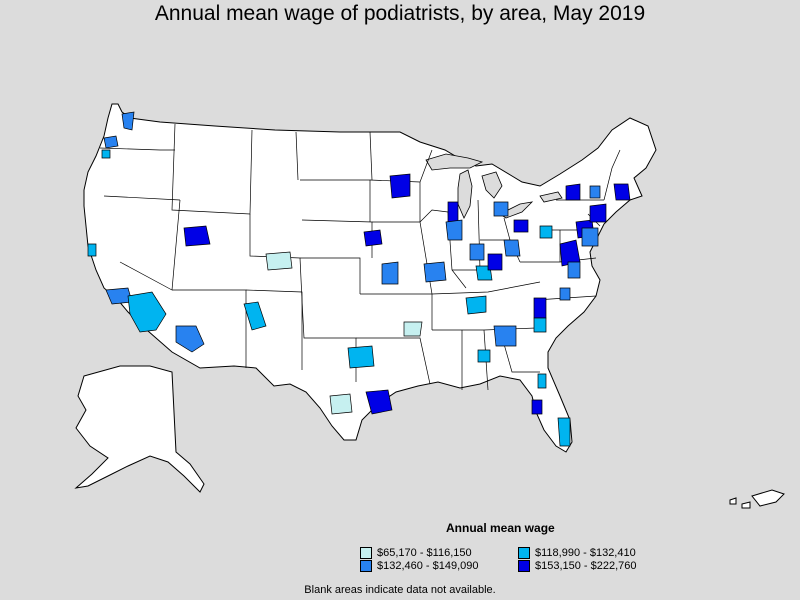  I want to click on lake-huron, so click(492, 185).